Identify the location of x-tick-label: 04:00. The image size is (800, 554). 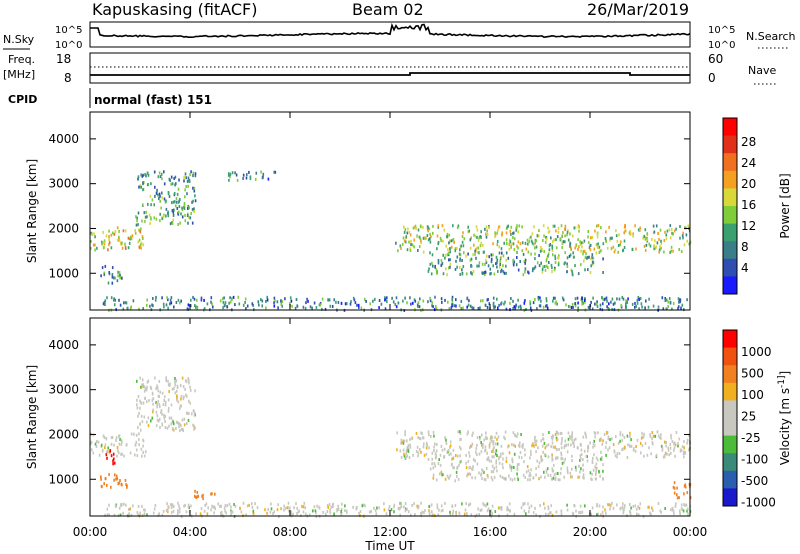
(190, 532).